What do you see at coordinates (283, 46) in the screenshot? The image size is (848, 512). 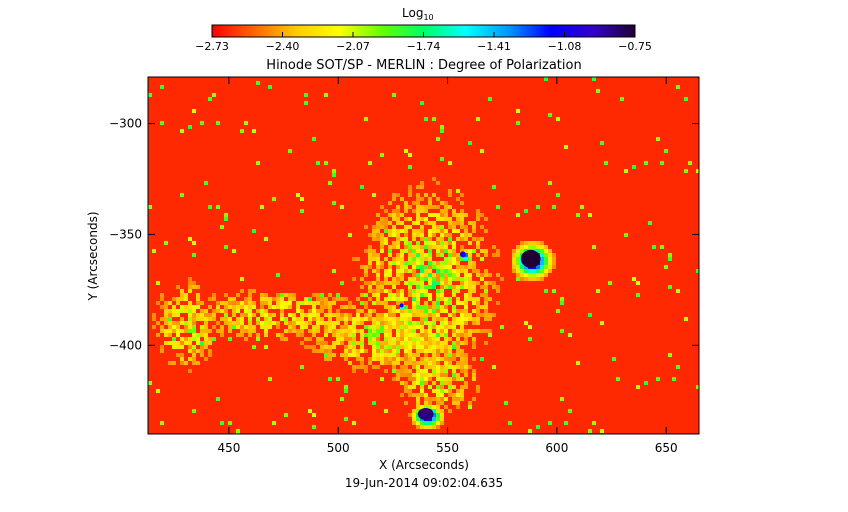 I see `colorbar-tick-label: −2.40` at bounding box center [283, 46].